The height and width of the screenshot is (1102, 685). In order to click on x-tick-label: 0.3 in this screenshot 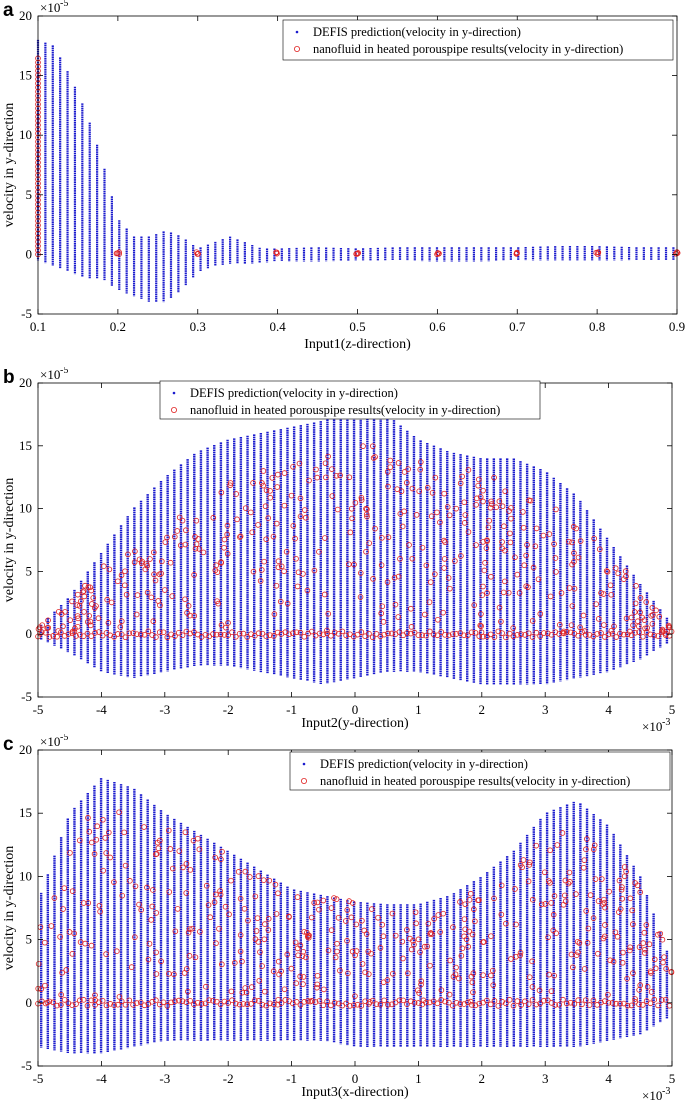, I will do `click(198, 326)`.